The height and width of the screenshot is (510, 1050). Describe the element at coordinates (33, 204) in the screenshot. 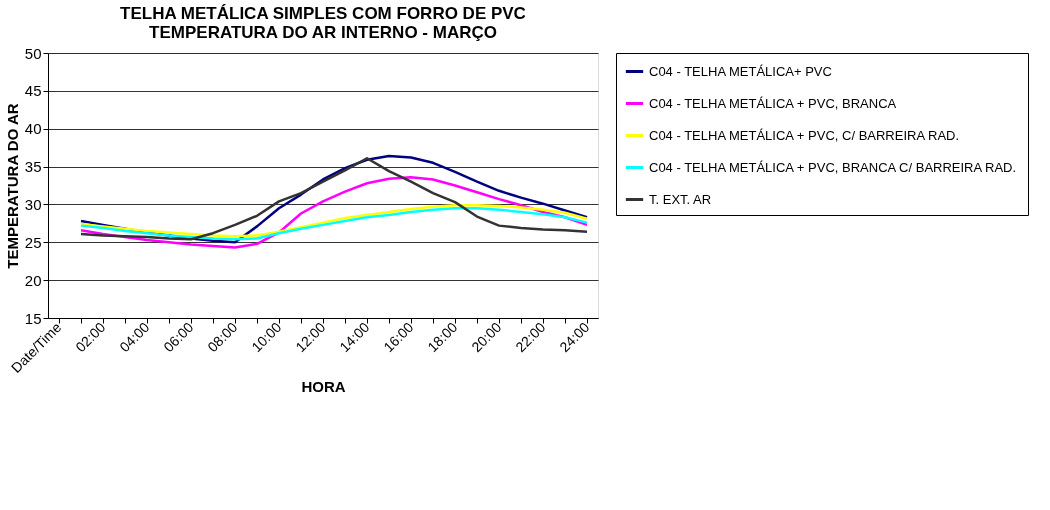

I see `y-tick-label: 30` at that location.